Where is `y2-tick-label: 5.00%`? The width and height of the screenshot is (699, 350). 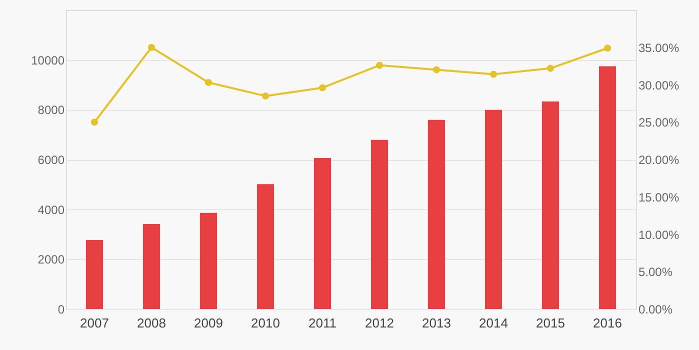 y2-tick-label: 5.00% is located at coordinates (655, 272).